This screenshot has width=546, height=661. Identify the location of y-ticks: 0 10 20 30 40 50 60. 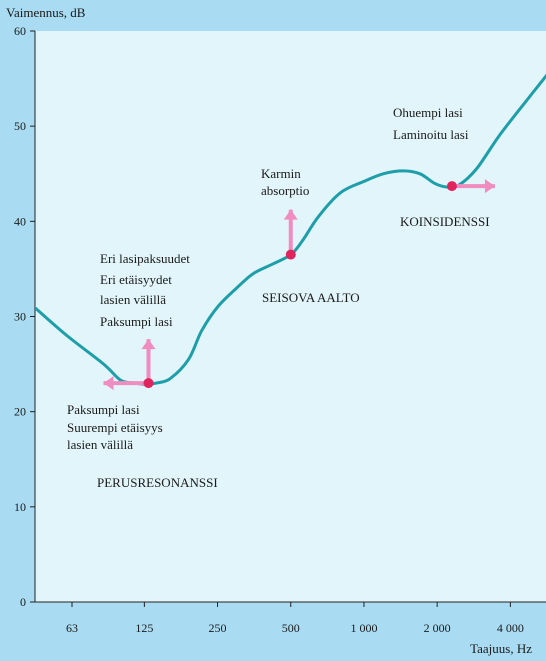
(24, 316).